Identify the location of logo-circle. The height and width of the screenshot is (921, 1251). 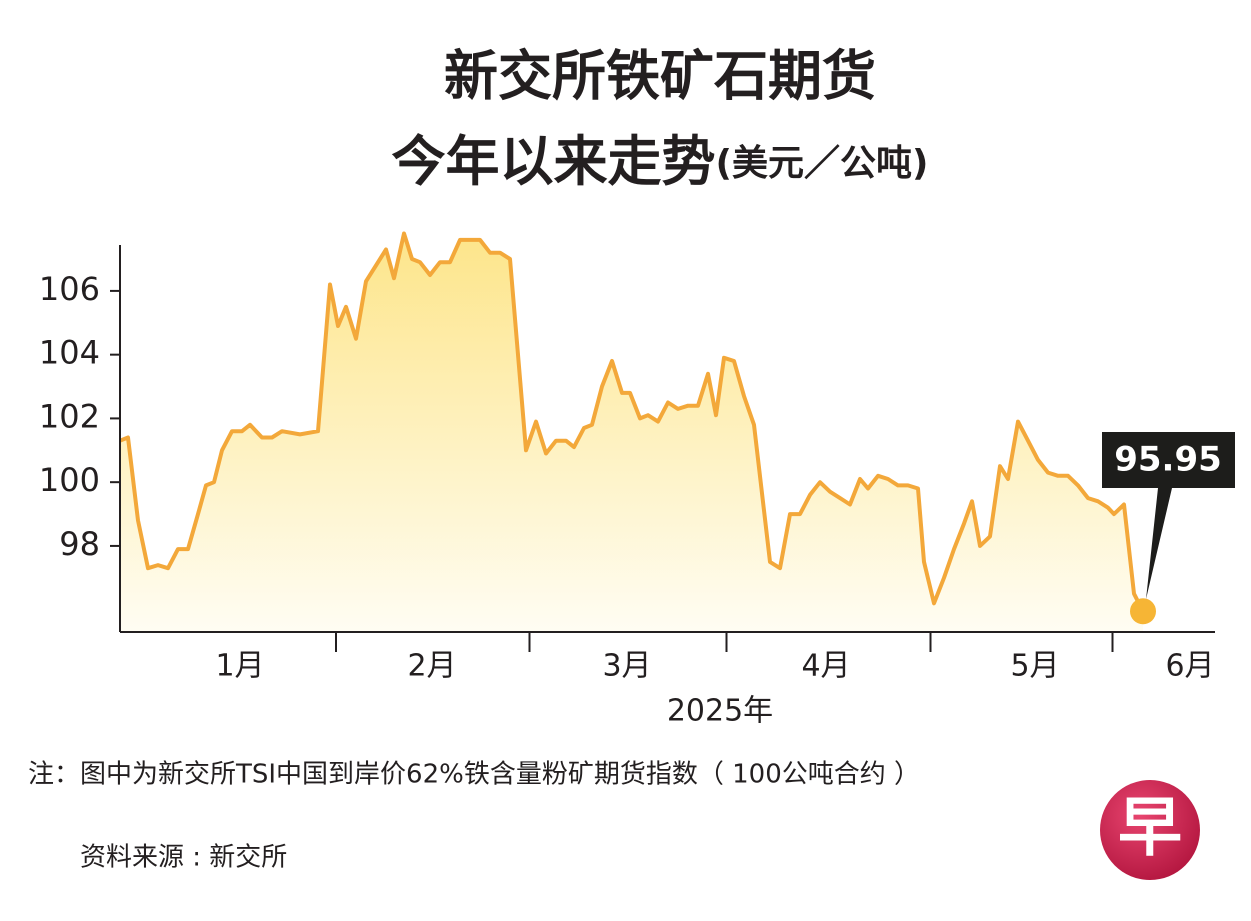
(1150, 830).